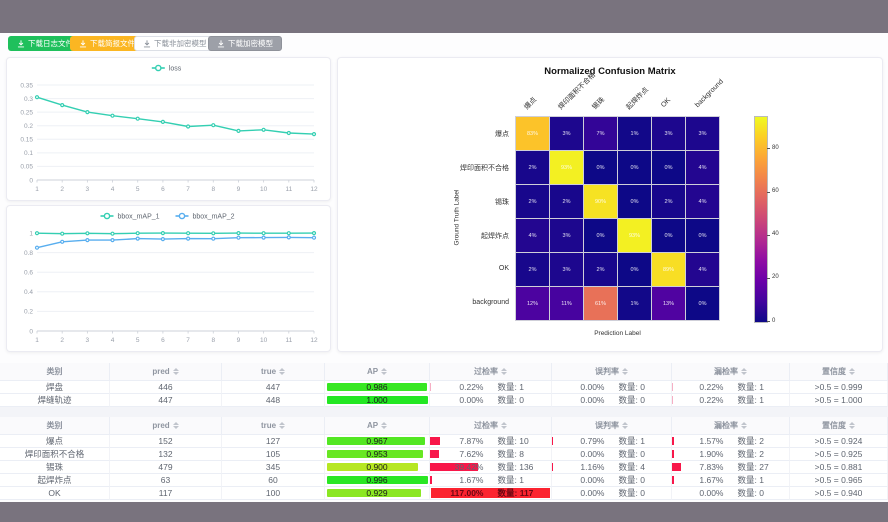  Describe the element at coordinates (610, 71) in the screenshot. I see `confusion-matrix-title: Normalized Confusion Matrix` at that location.